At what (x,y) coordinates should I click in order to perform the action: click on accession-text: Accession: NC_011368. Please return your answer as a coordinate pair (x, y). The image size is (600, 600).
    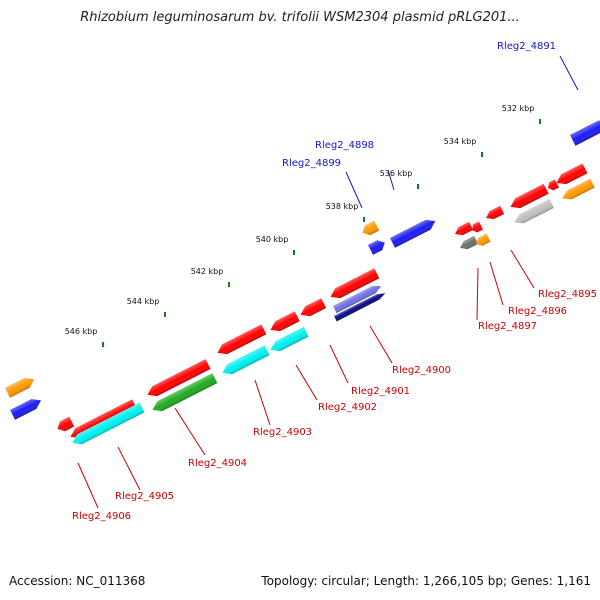
    Looking at the image, I should click on (77, 581).